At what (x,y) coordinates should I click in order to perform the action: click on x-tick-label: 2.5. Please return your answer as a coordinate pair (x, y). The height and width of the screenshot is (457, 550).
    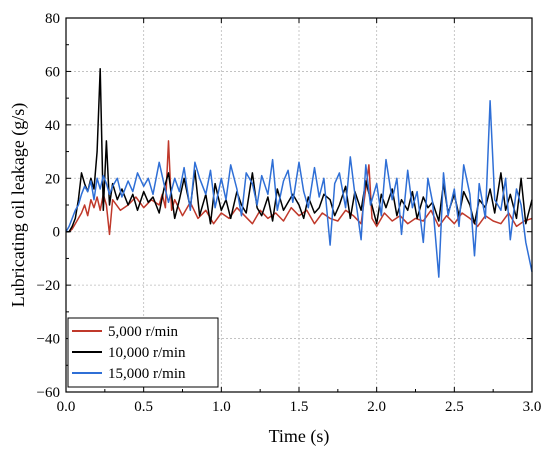
    Looking at the image, I should click on (454, 407).